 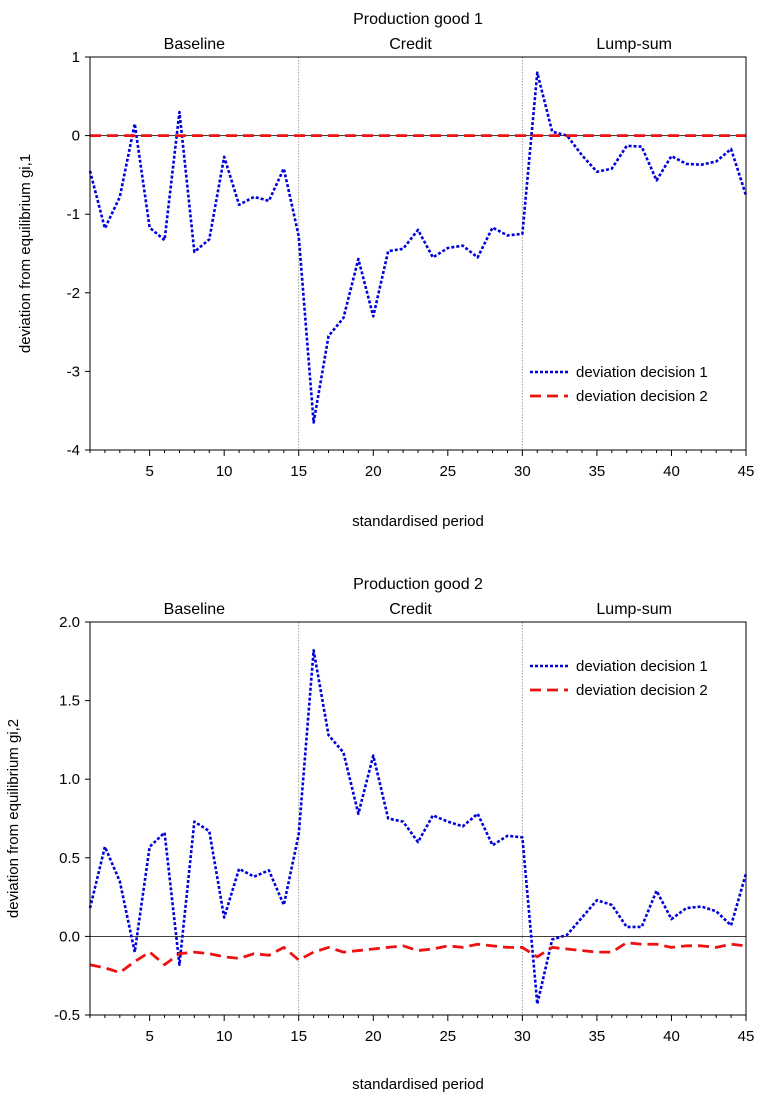 What do you see at coordinates (69, 779) in the screenshot?
I see `y-tick-label: 1.0` at bounding box center [69, 779].